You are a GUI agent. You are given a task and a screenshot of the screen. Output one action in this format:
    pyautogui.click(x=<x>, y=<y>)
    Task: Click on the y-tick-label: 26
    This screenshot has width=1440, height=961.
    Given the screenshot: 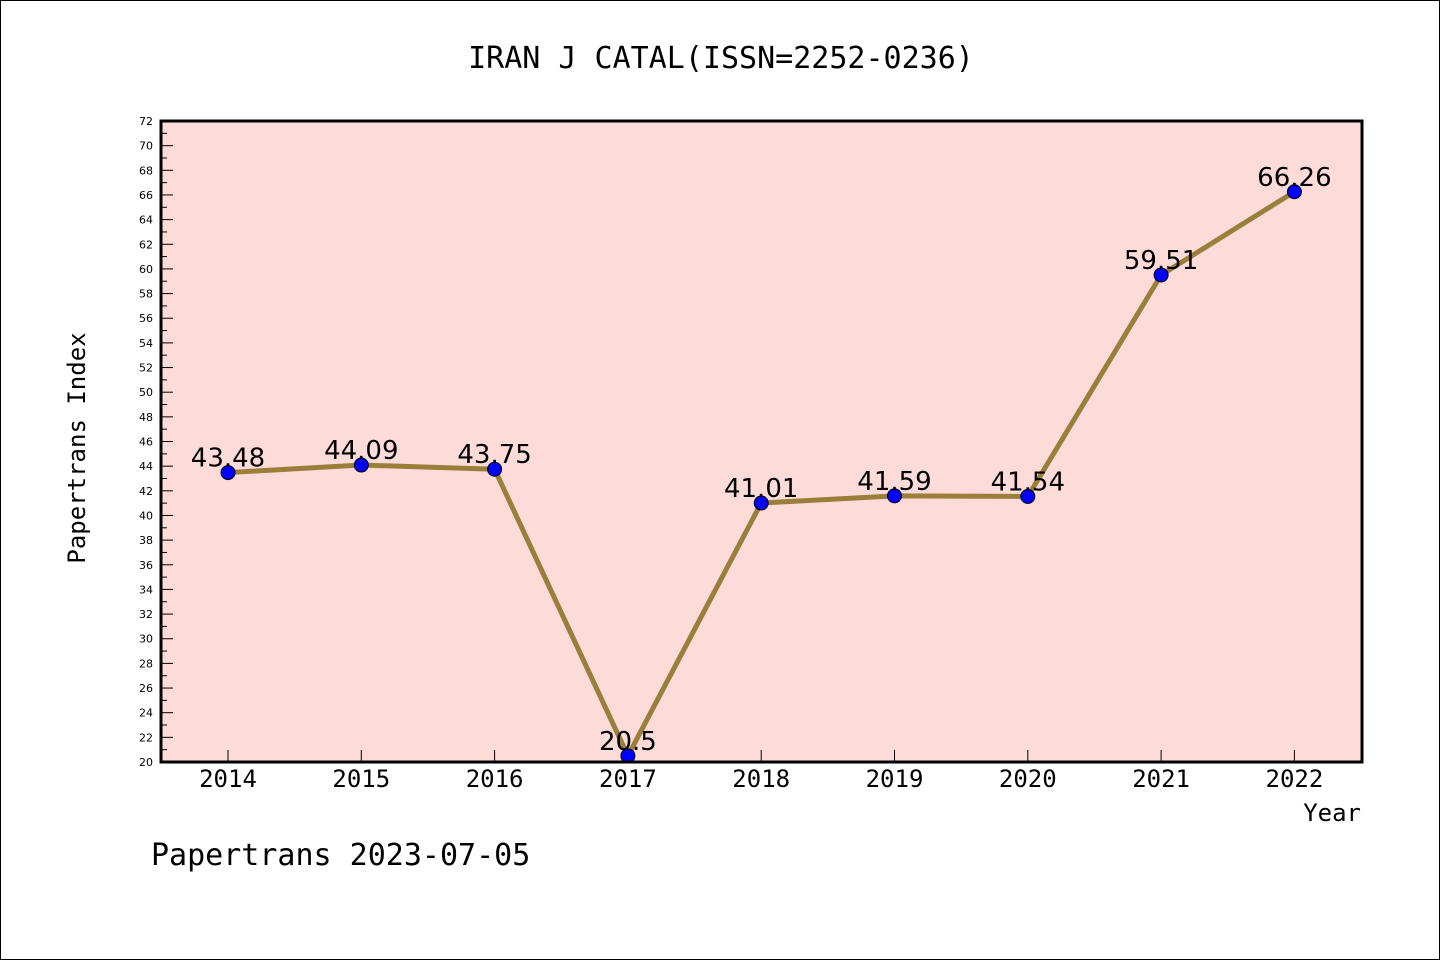 What is the action you would take?
    pyautogui.click(x=146, y=688)
    